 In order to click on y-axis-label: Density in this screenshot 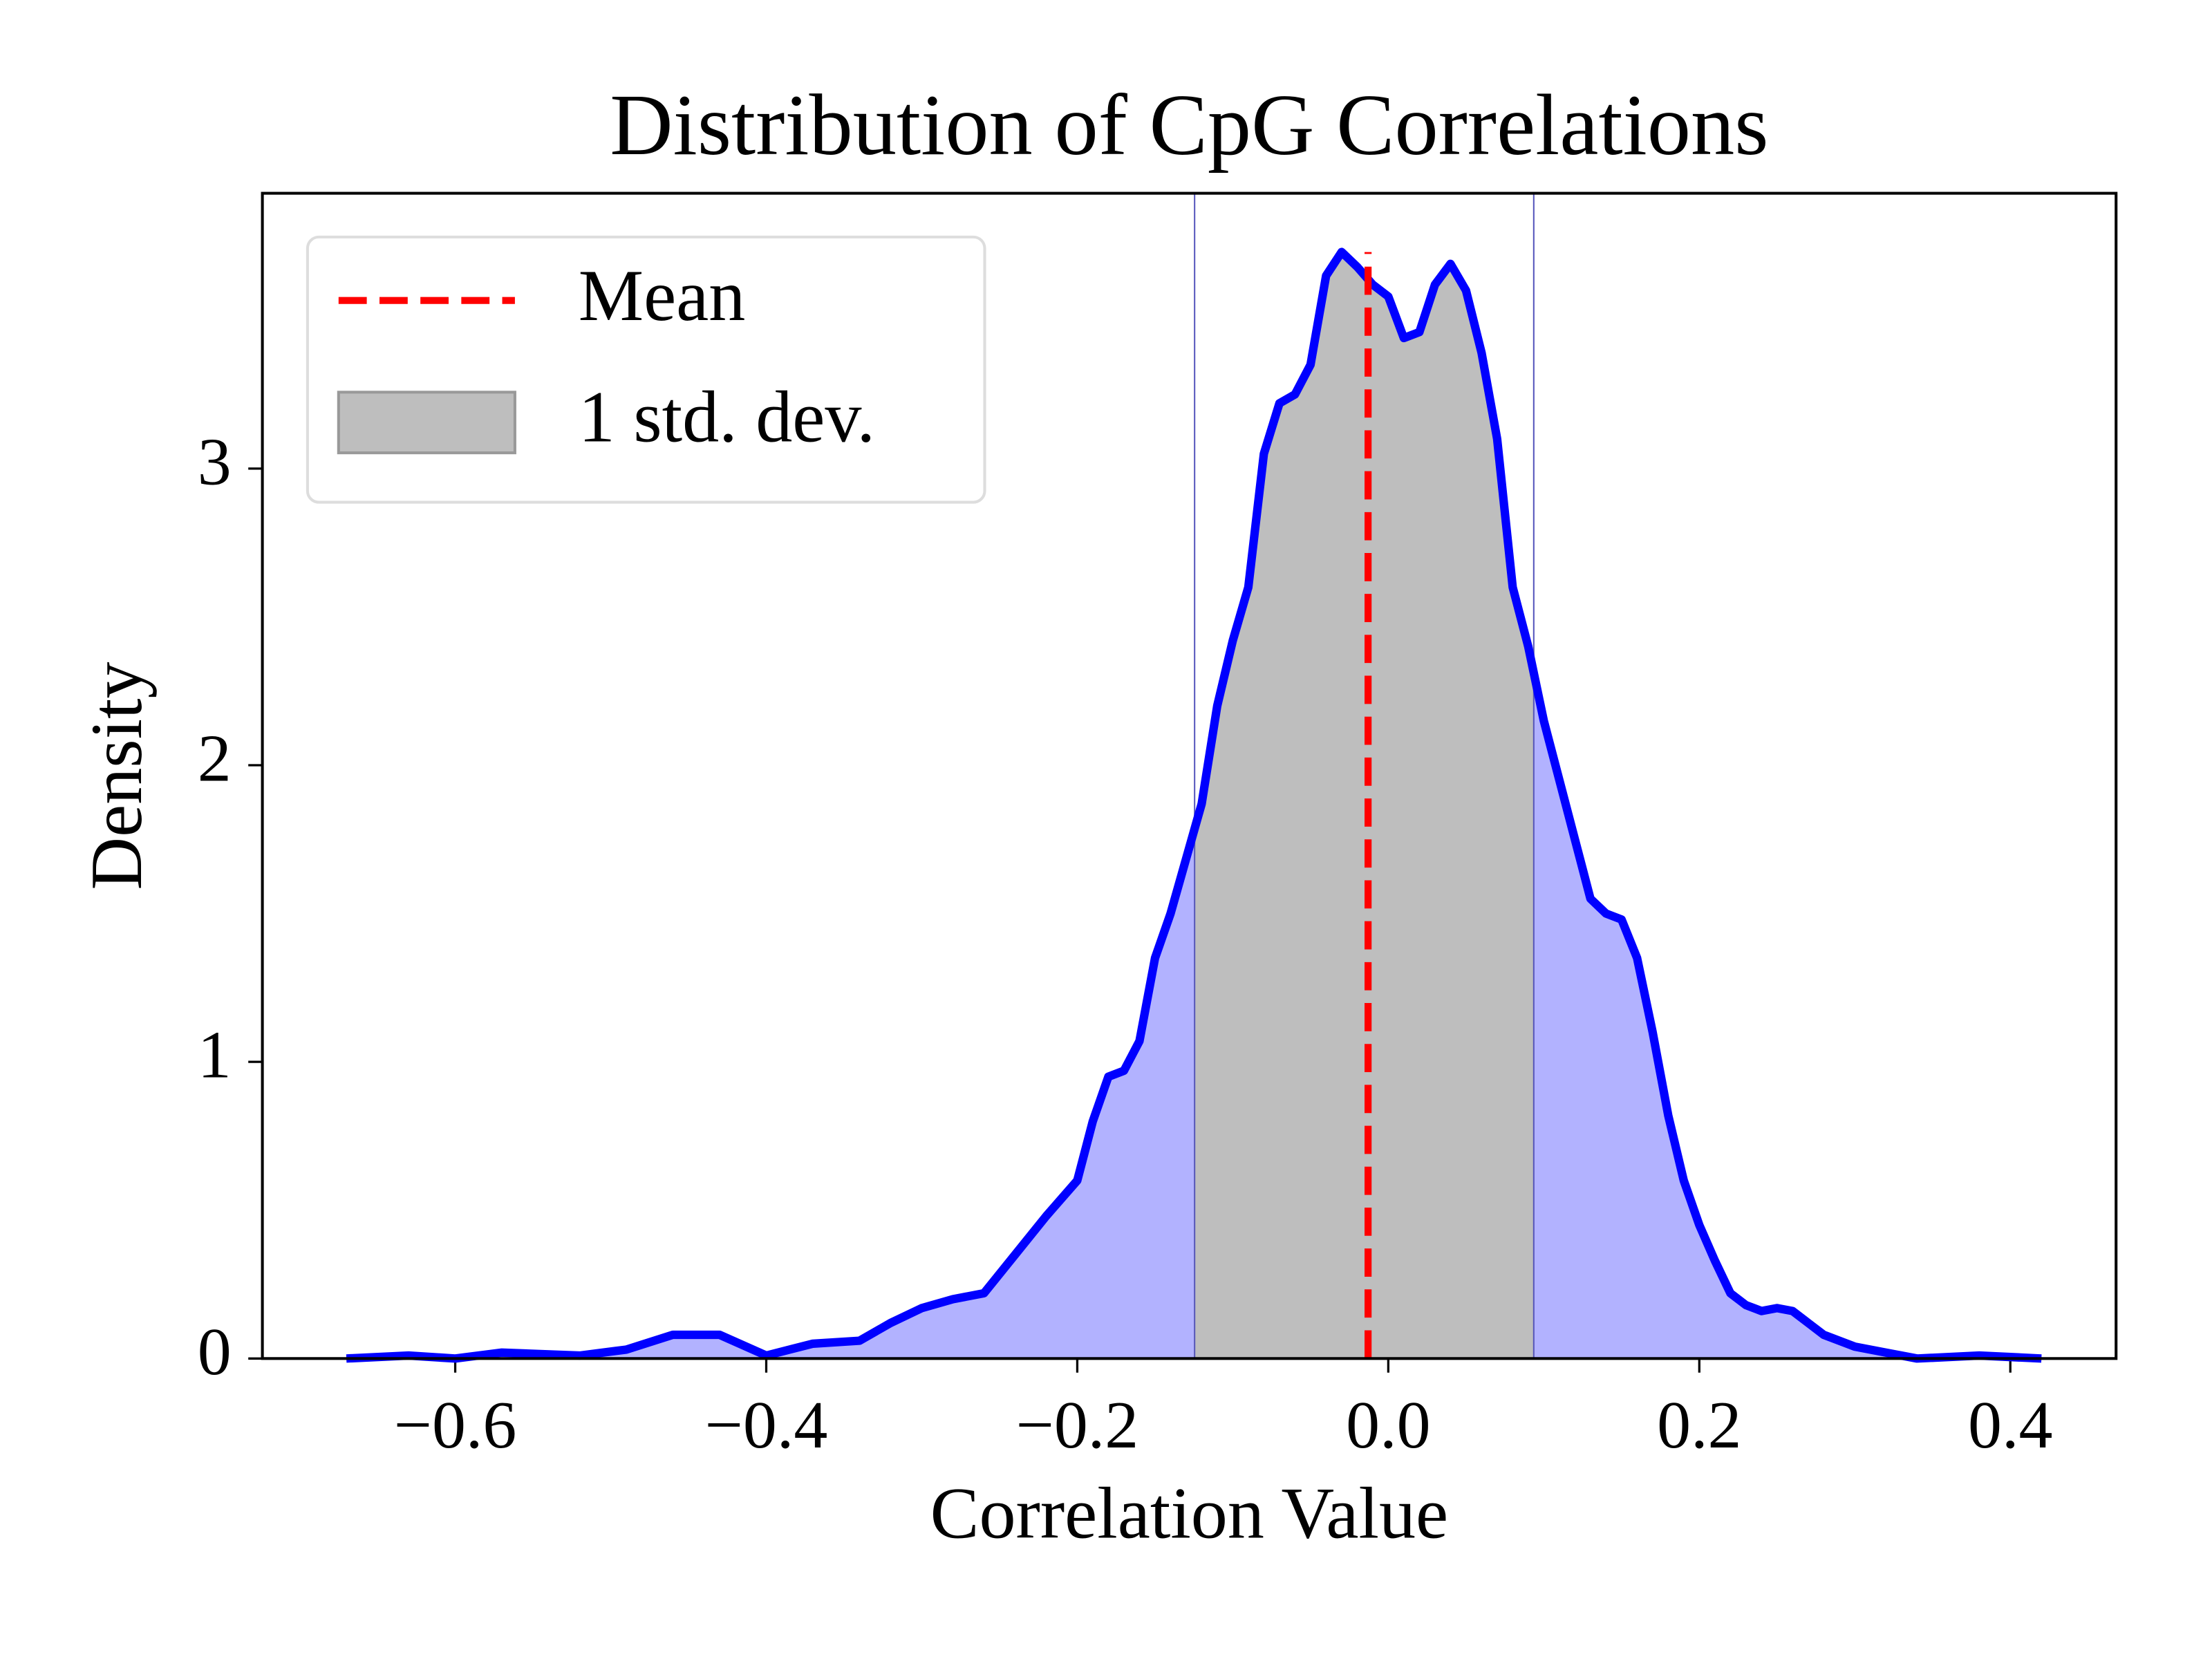, I will do `click(116, 776)`.